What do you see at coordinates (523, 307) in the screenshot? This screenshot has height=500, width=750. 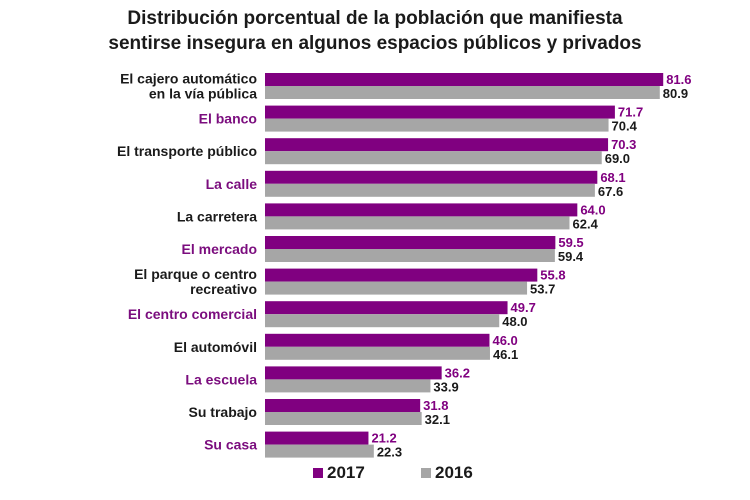 I see `value-label-2017: 49.7` at bounding box center [523, 307].